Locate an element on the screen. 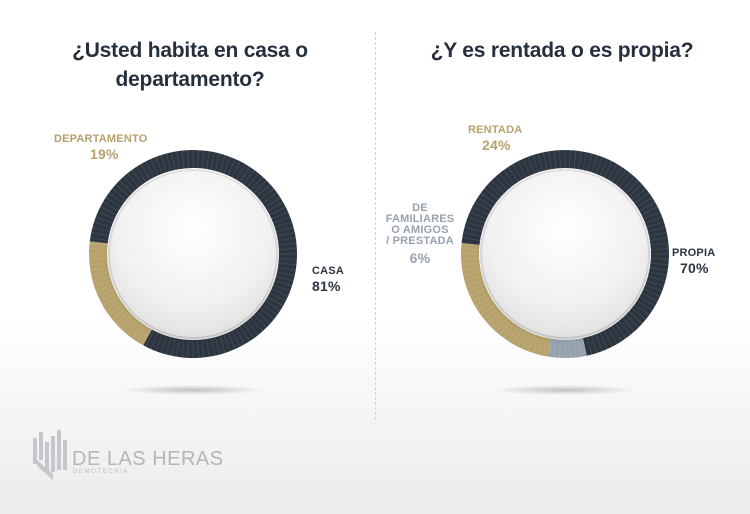  value-casa: 81% is located at coordinates (326, 286).